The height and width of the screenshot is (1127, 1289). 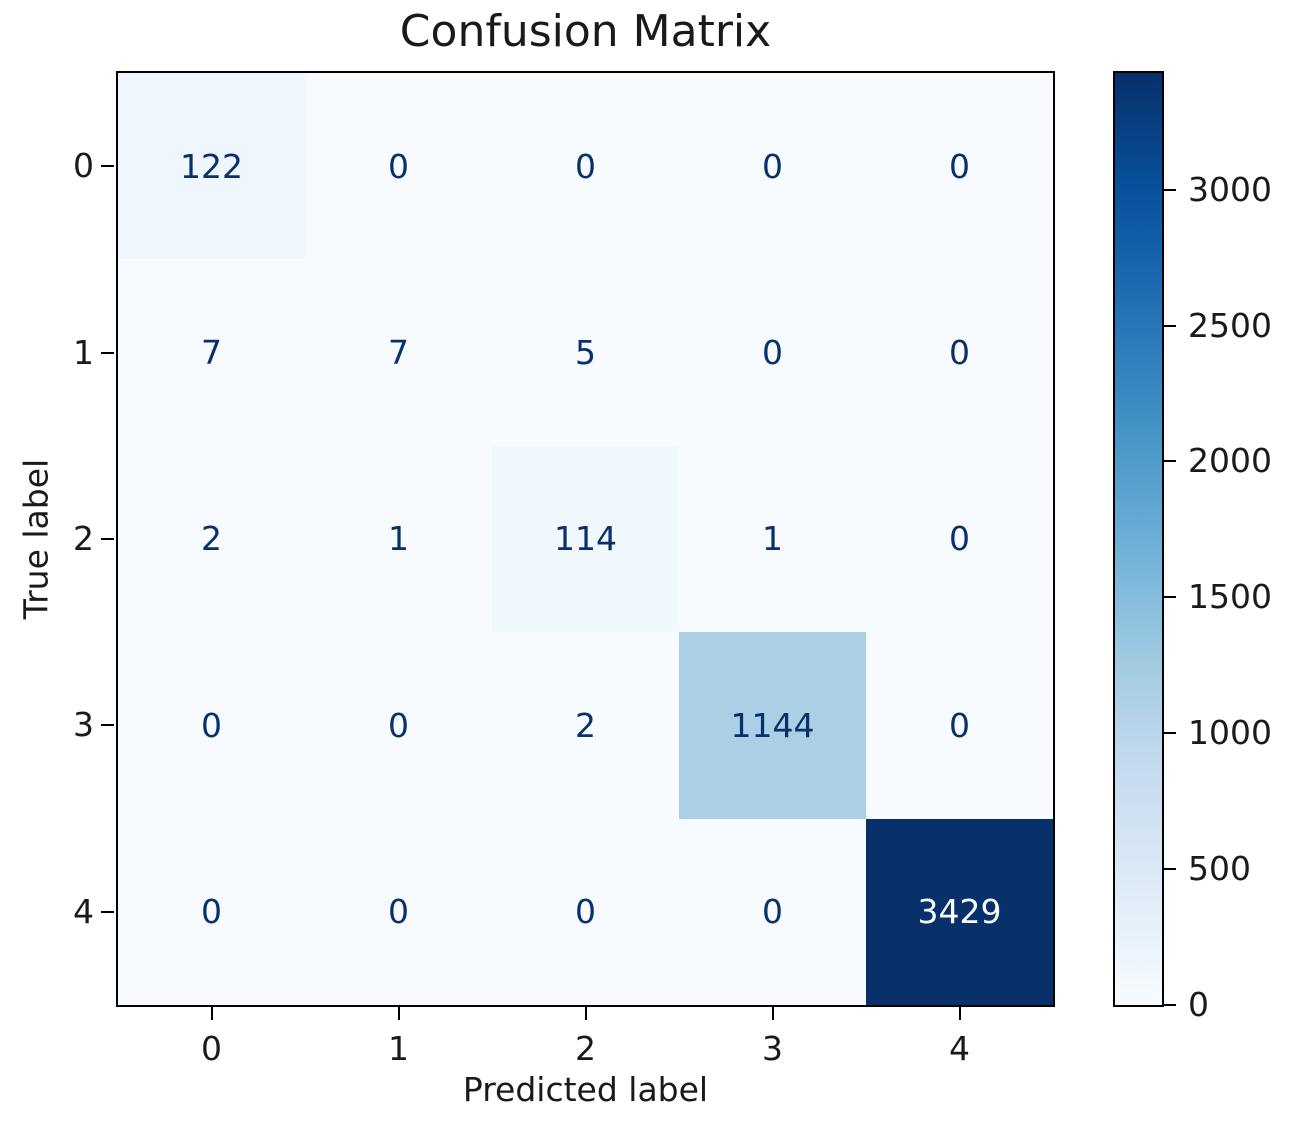 What do you see at coordinates (959, 352) in the screenshot?
I see `matrix-cell-r1c4: 0` at bounding box center [959, 352].